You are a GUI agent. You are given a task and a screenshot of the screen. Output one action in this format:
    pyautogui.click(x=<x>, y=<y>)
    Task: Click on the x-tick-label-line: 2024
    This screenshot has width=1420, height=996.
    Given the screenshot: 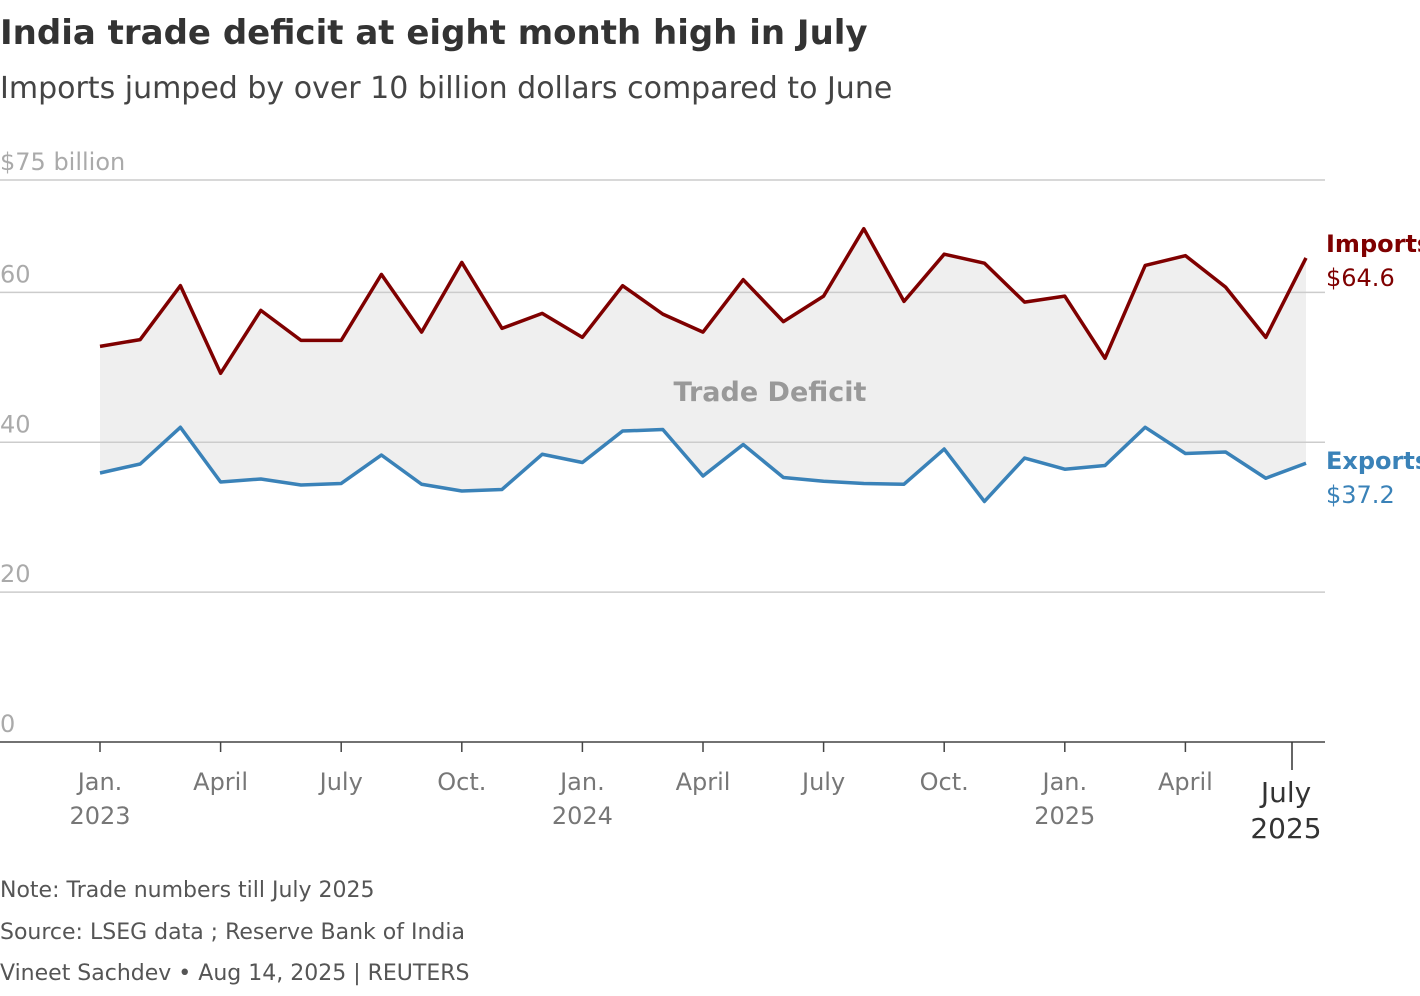 What is the action you would take?
    pyautogui.click(x=582, y=816)
    